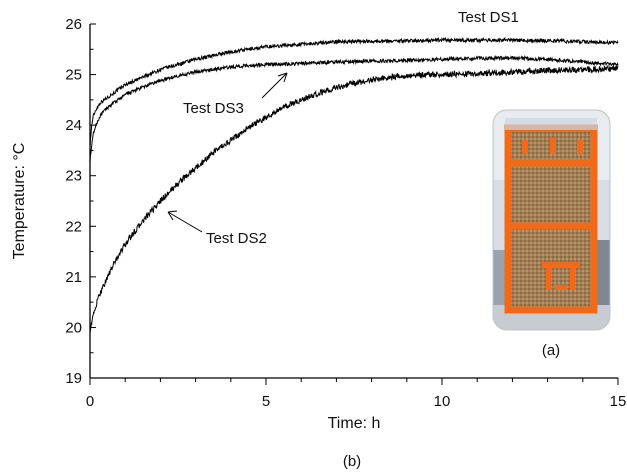 The image size is (627, 473). I want to click on y-tick-label-24: 24, so click(73, 125).